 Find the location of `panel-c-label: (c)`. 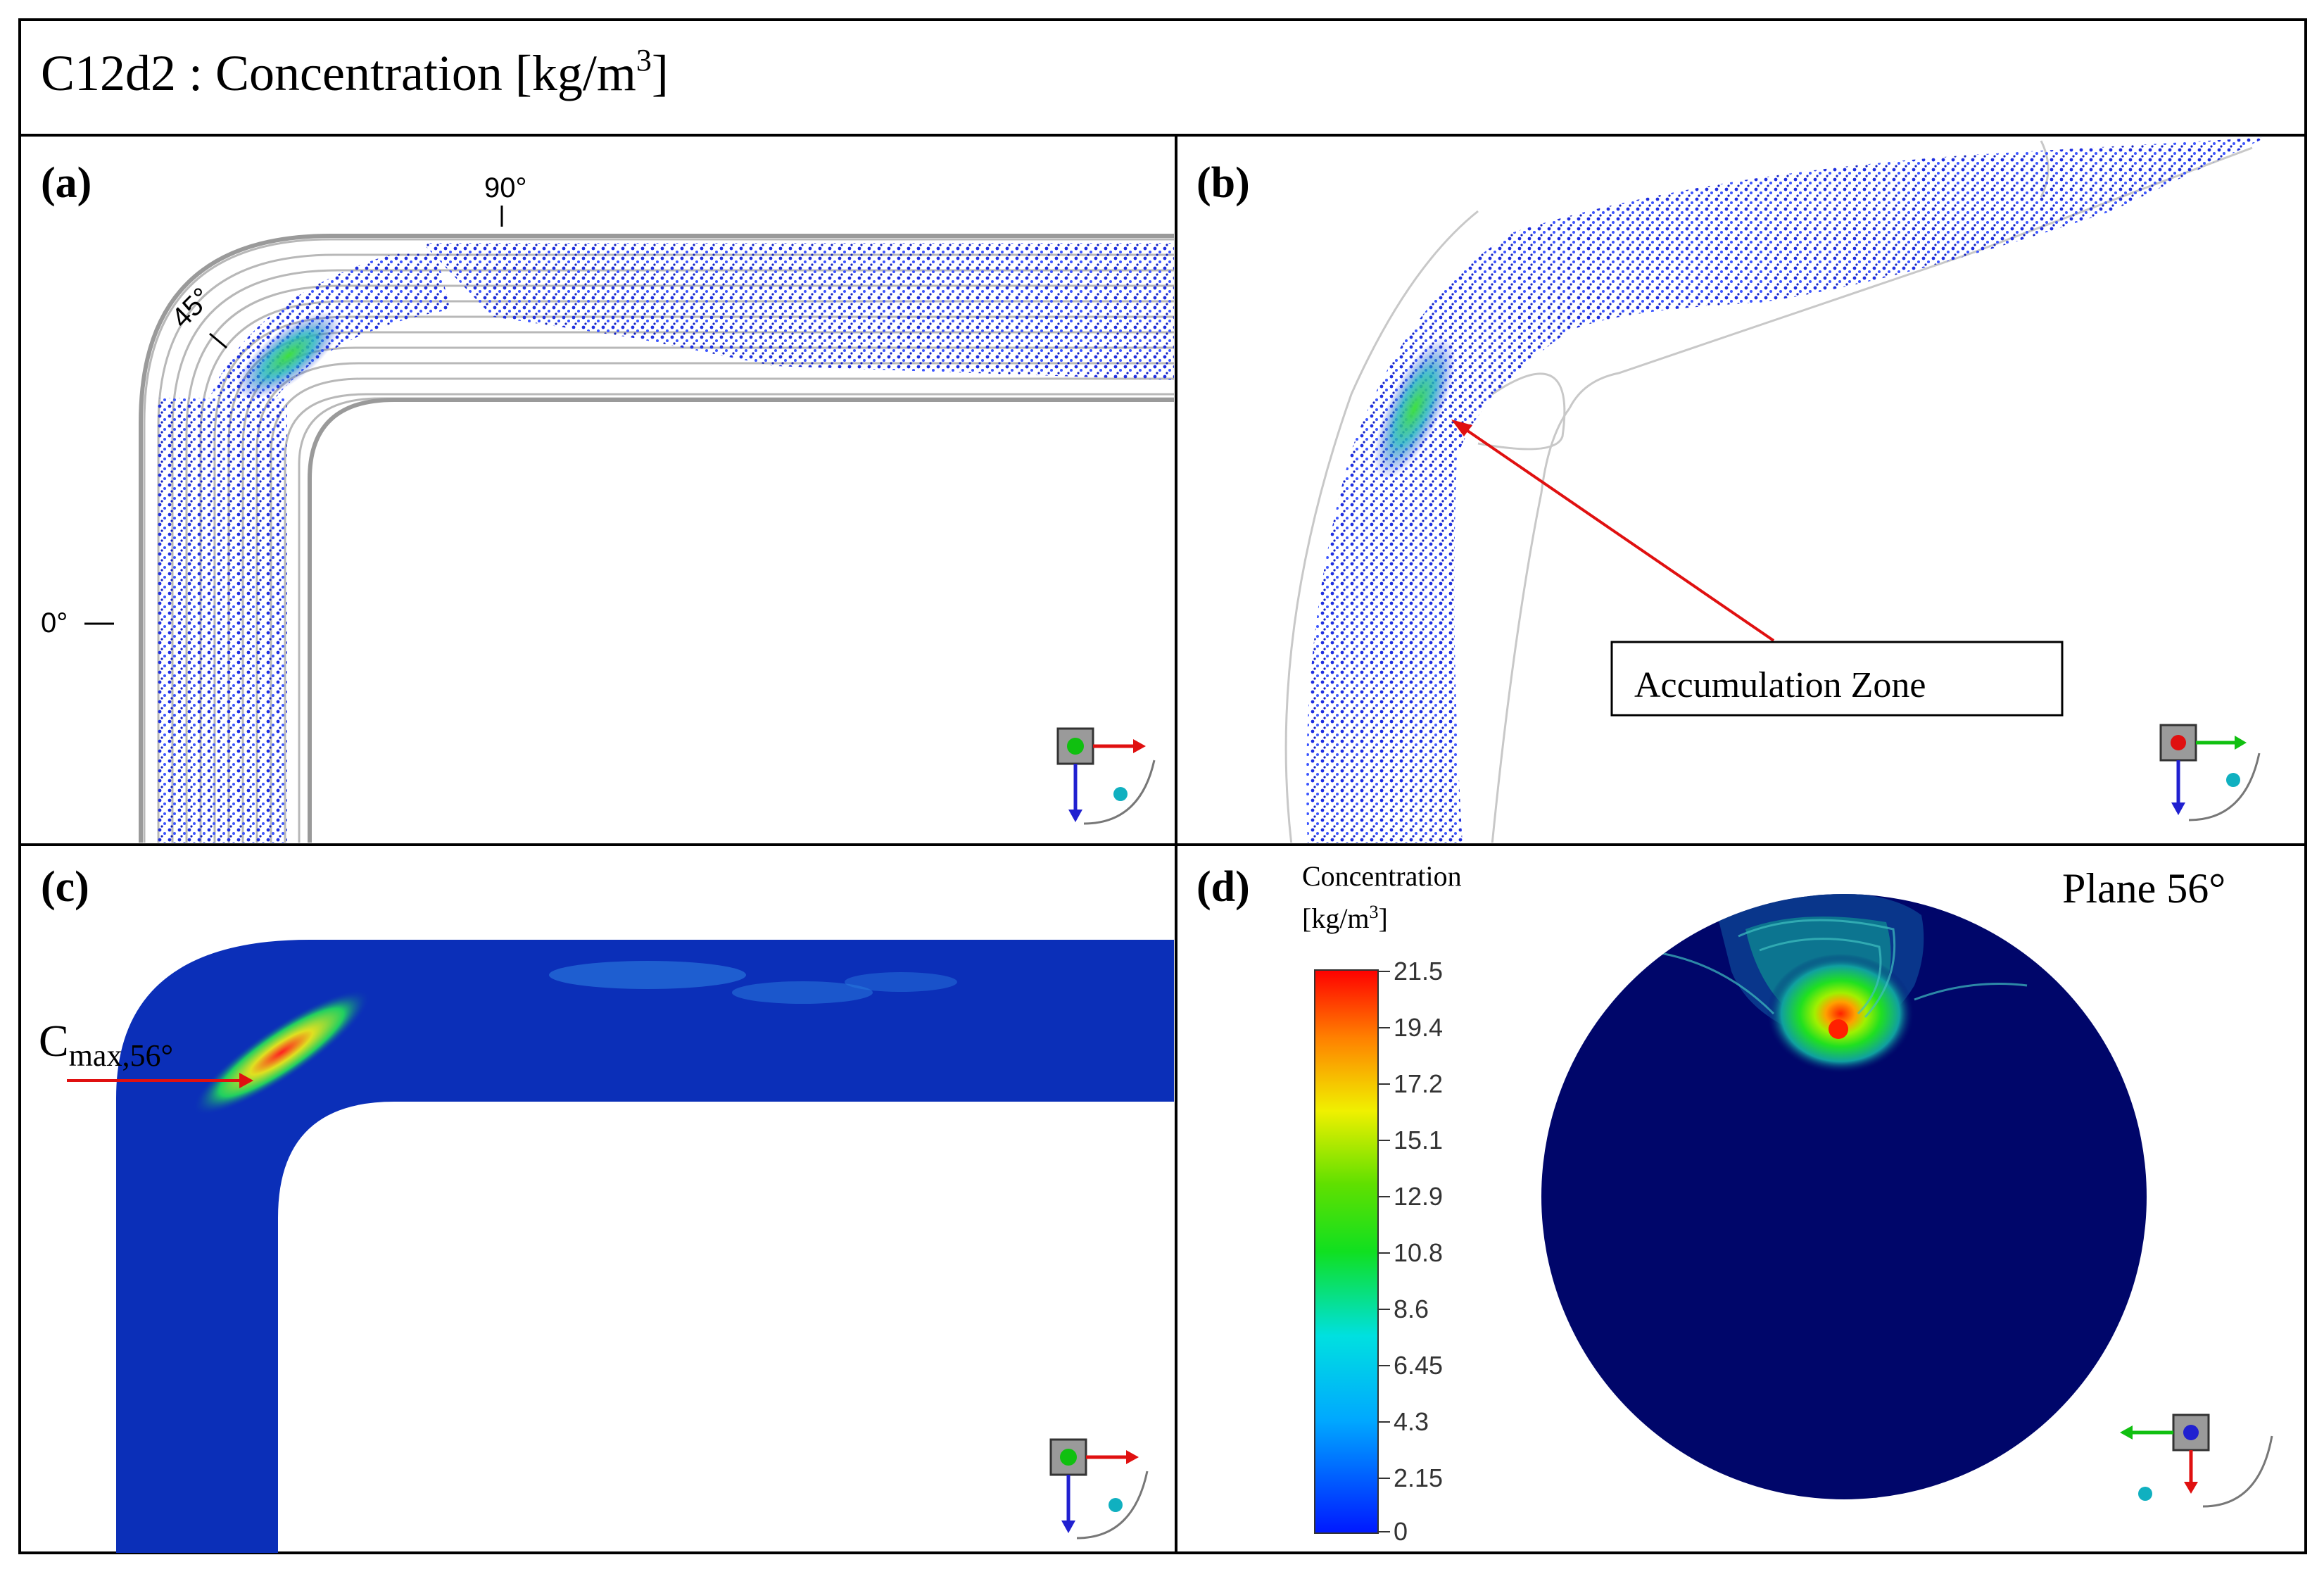

panel-c-label: (c) is located at coordinates (65, 887).